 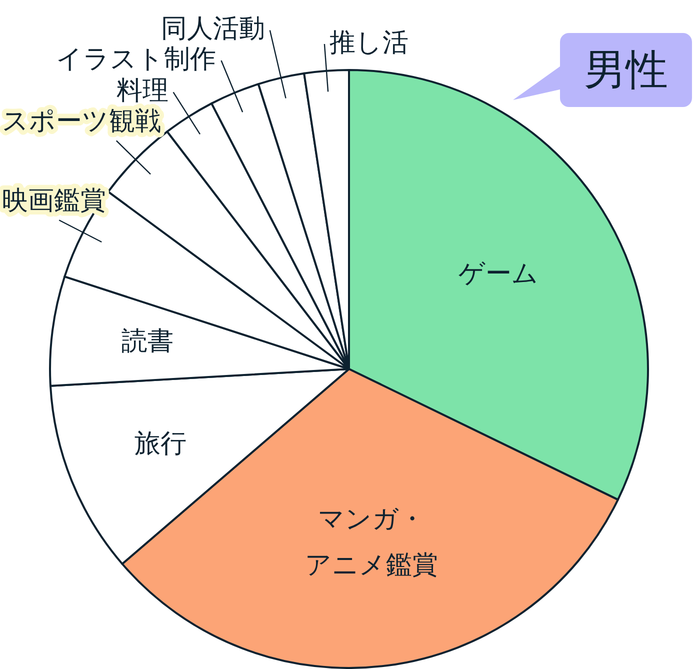 I want to click on slice-label: マンガ・アニメ鑑賞, so click(x=371, y=542).